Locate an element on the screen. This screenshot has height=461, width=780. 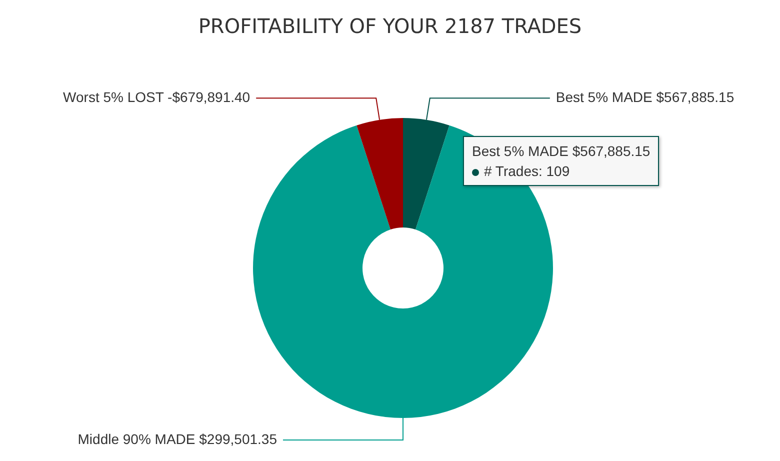
slice-label: Middle 90% MADE $299,501.35 is located at coordinates (178, 439).